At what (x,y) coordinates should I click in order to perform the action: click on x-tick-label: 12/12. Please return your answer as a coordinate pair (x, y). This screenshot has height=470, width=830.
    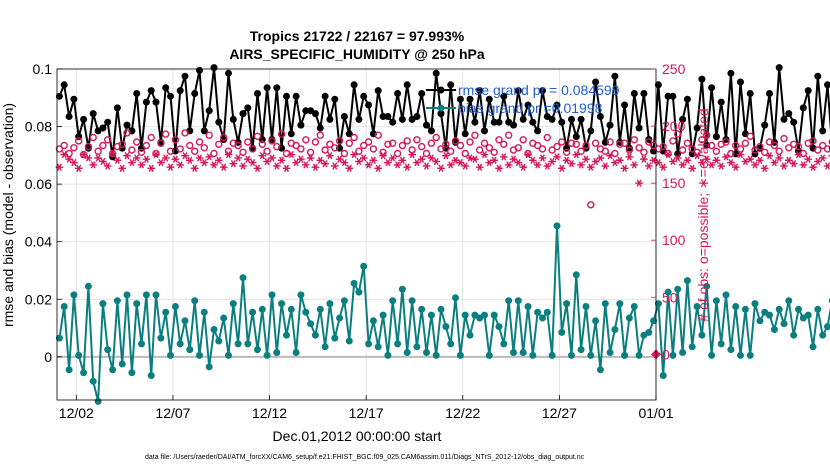
    Looking at the image, I should click on (269, 413).